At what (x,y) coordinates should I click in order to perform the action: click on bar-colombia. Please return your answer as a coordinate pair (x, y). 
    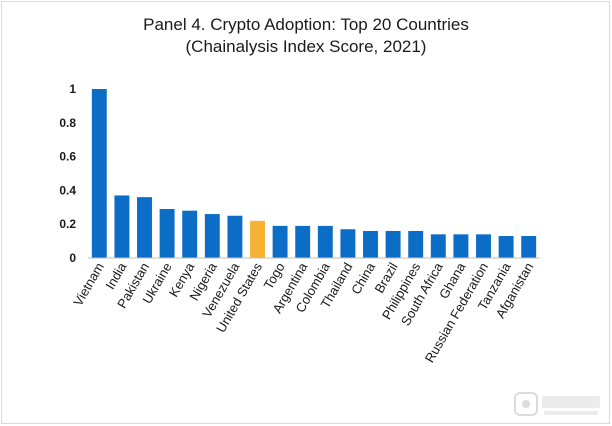
    Looking at the image, I should click on (325, 241).